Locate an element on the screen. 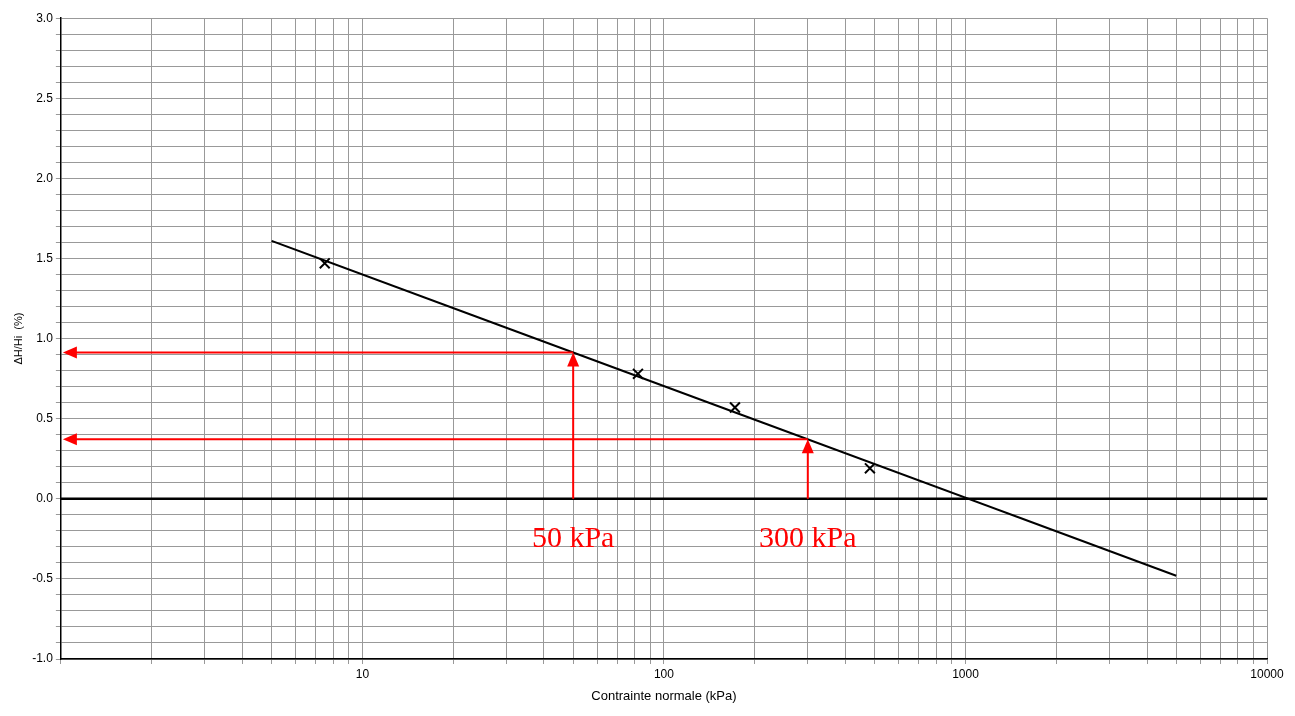 The image size is (1295, 716). x-tick-label: 1000 is located at coordinates (966, 673).